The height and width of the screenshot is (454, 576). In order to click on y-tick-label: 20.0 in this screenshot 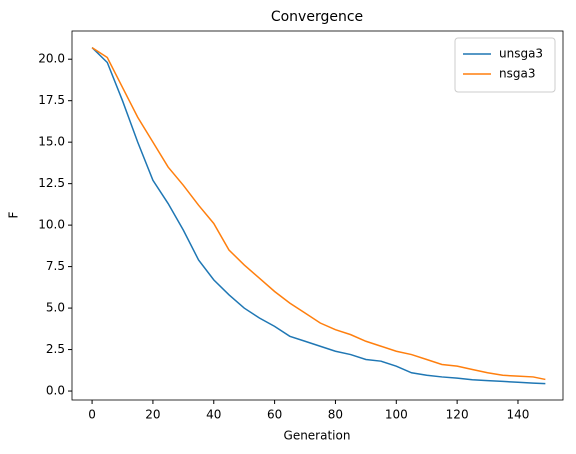, I will do `click(51, 59)`.